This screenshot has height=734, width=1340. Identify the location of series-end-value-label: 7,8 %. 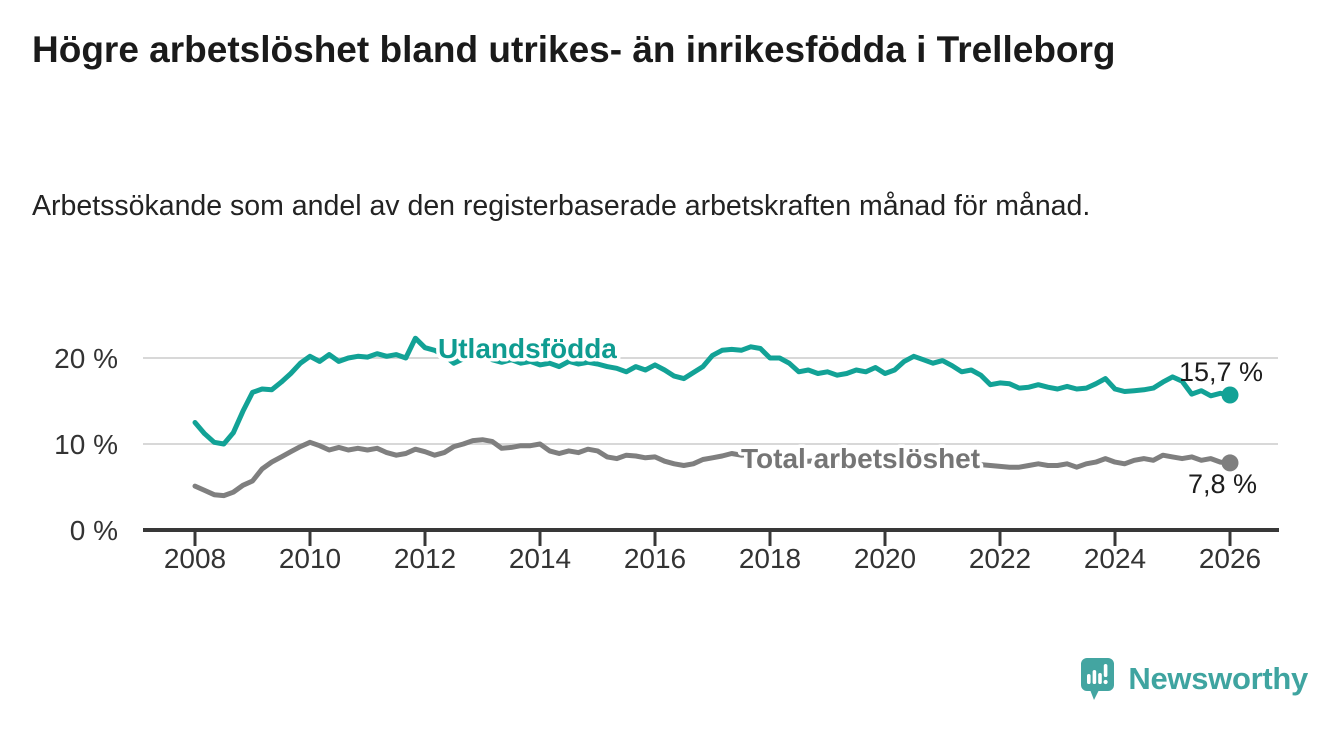
(1222, 484).